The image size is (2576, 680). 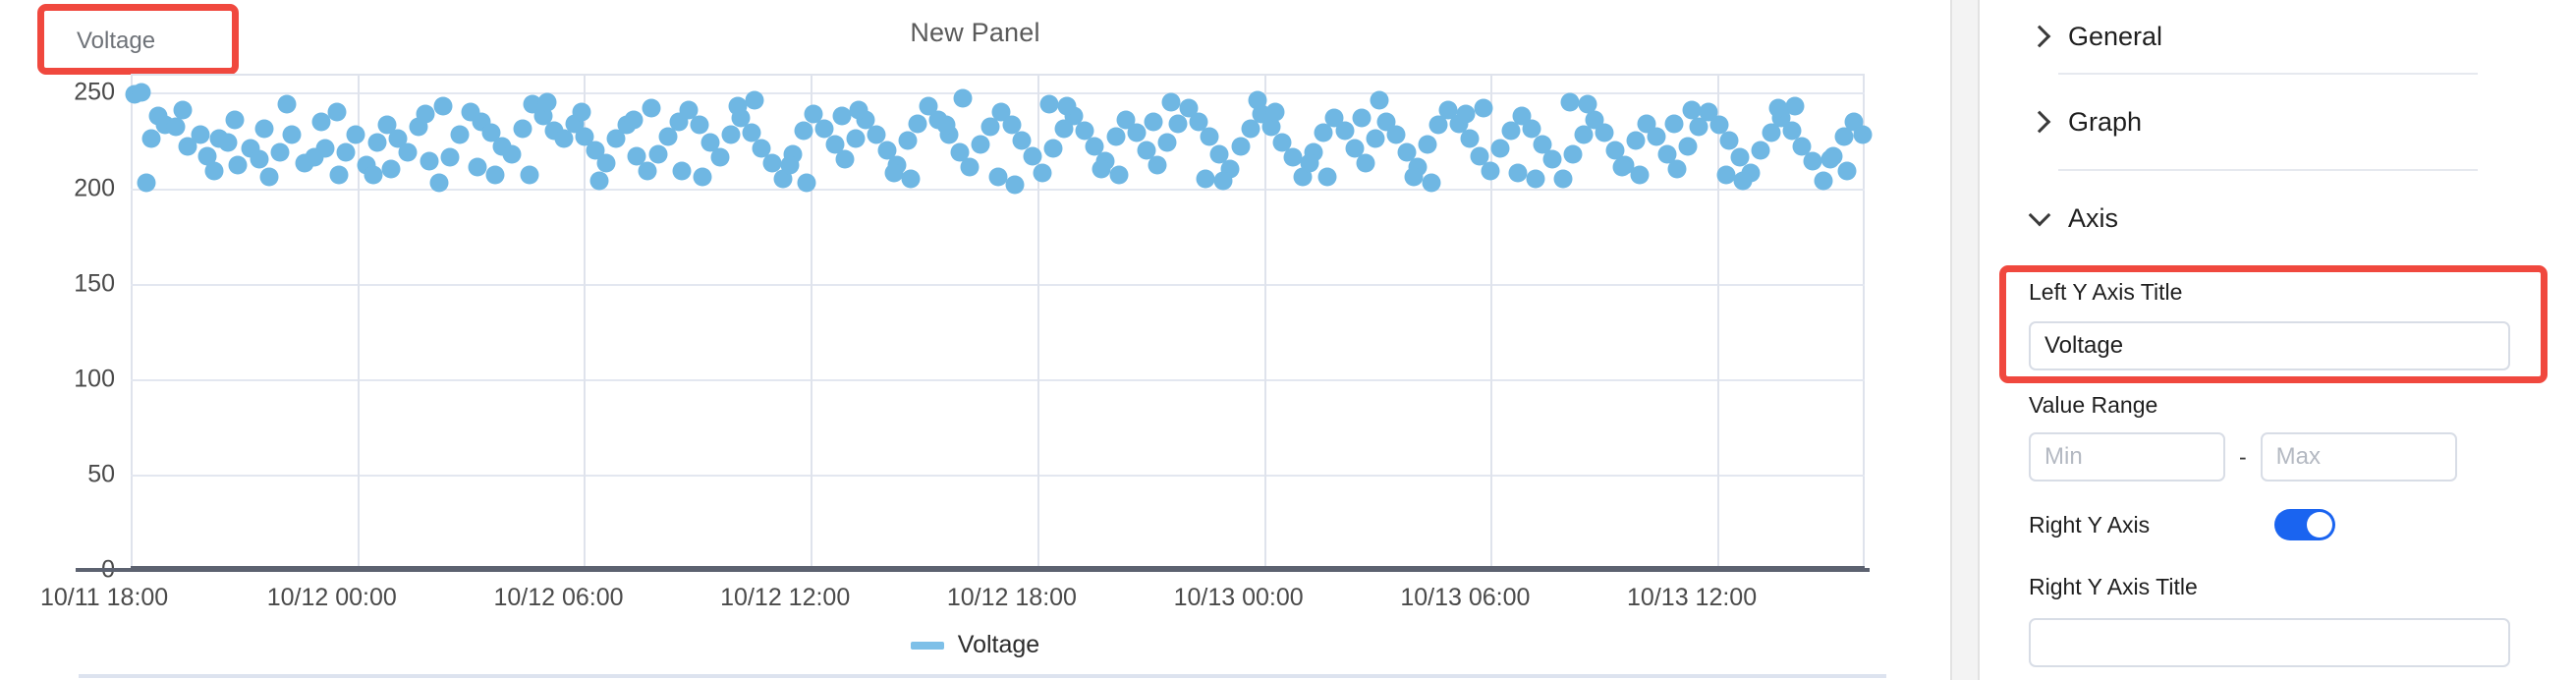 What do you see at coordinates (2039, 218) in the screenshot?
I see `chevron-down-icon` at bounding box center [2039, 218].